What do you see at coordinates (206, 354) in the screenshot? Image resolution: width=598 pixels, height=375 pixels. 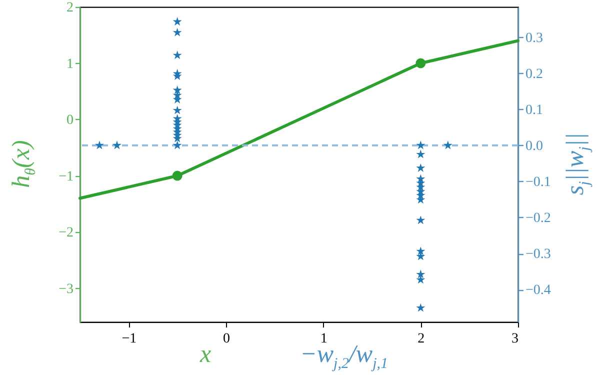 I see `x-axis-title: x` at bounding box center [206, 354].